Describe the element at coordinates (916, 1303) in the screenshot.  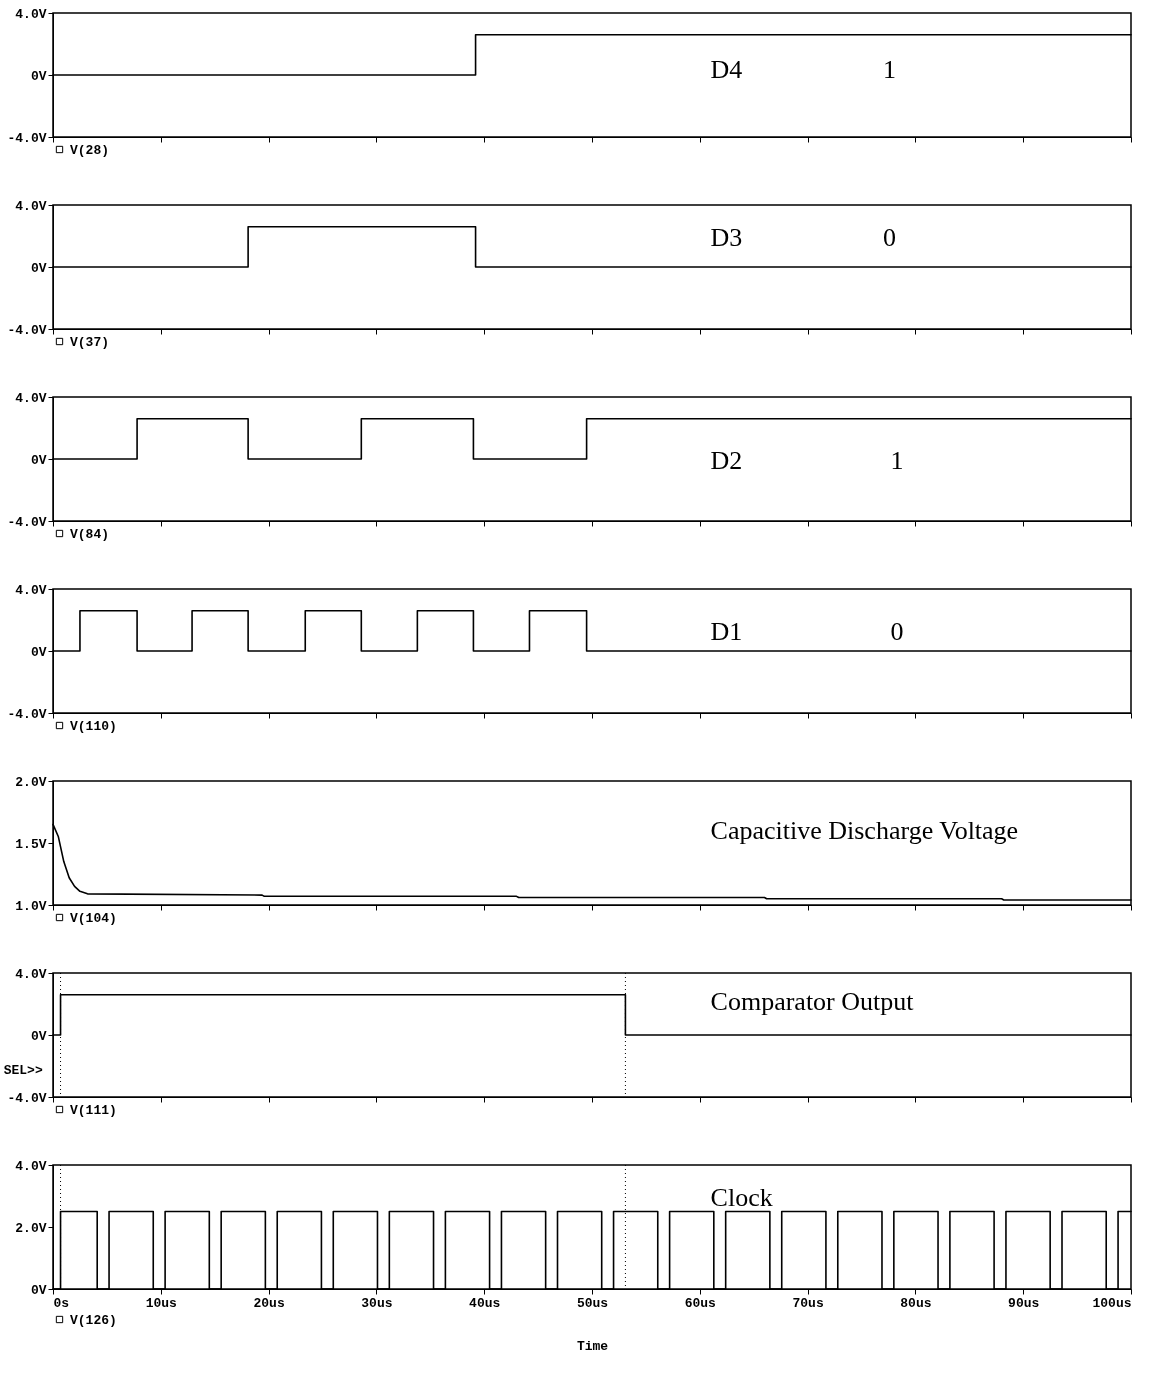
I see `x-tick-label: 80us` at that location.